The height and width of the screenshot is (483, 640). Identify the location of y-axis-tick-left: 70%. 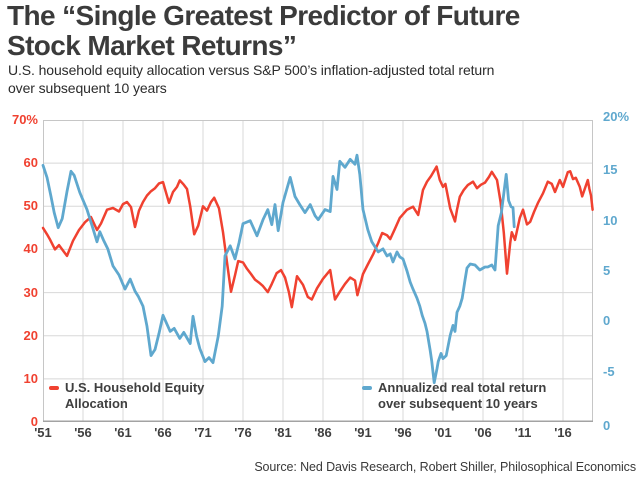
(24, 119).